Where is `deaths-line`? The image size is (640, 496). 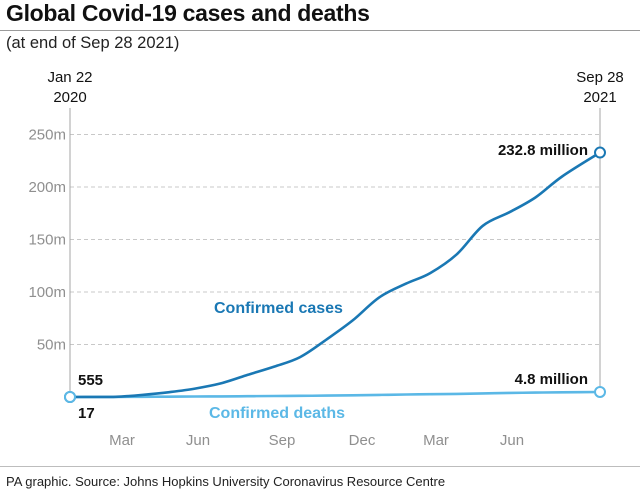
deaths-line is located at coordinates (335, 394).